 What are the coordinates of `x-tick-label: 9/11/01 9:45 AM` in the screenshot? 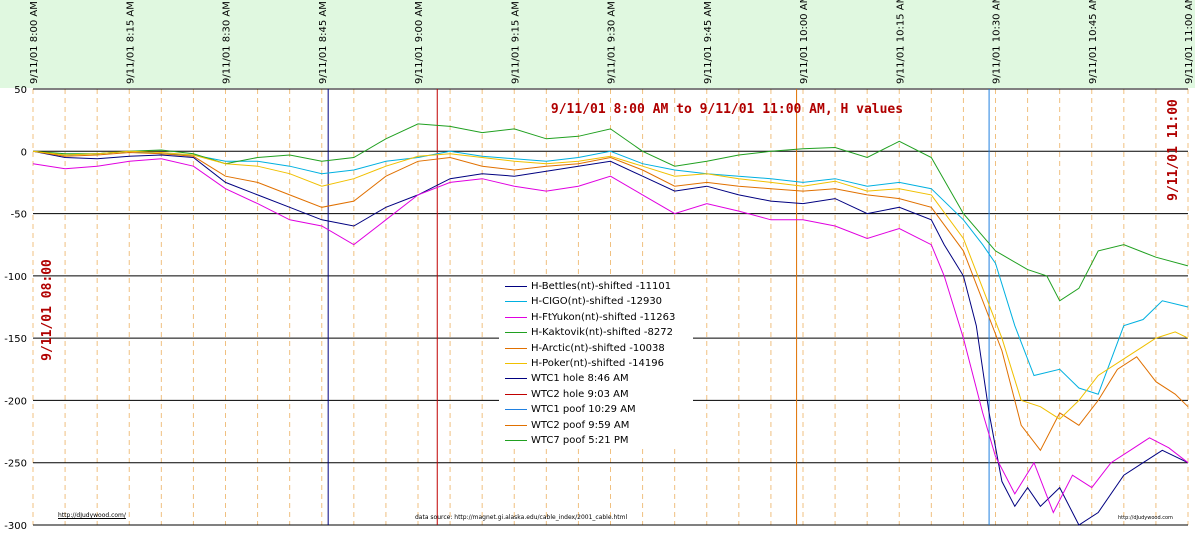 It's located at (708, 42).